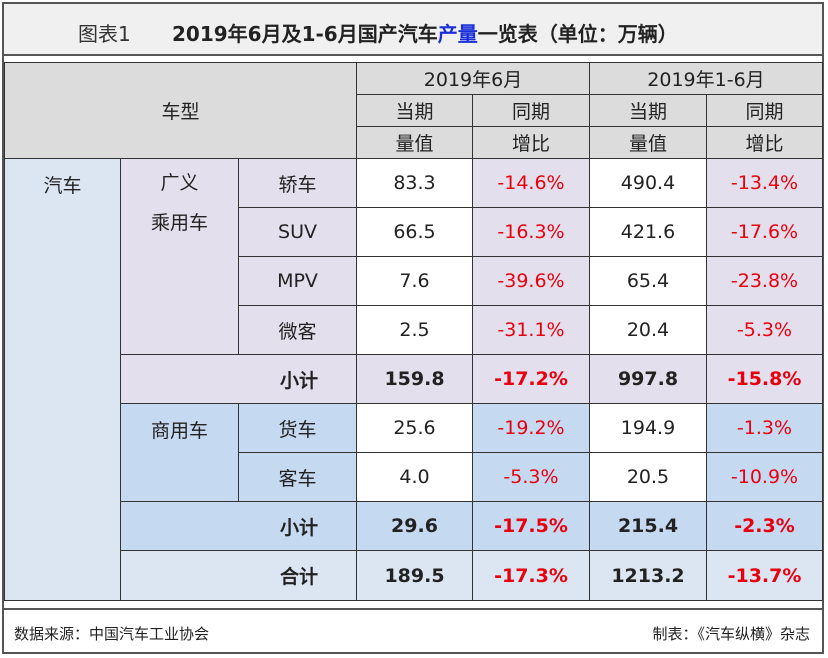 This screenshot has height=658, width=828. Describe the element at coordinates (531, 281) in the screenshot. I see `june-yoy: -39.6%` at that location.